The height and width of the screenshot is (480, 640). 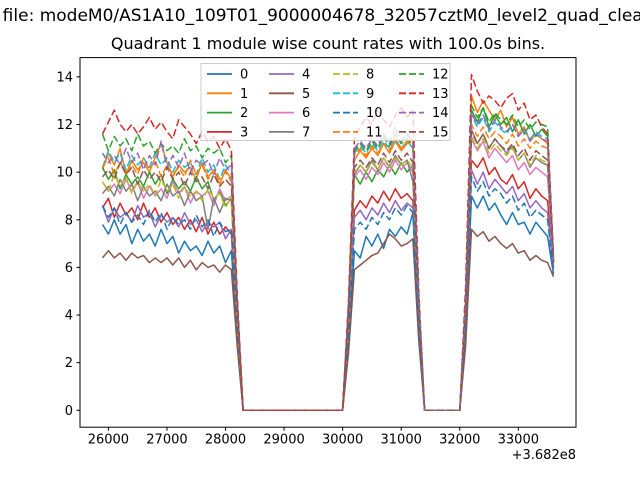 I want to click on x-tick-label: 31000, so click(x=401, y=440).